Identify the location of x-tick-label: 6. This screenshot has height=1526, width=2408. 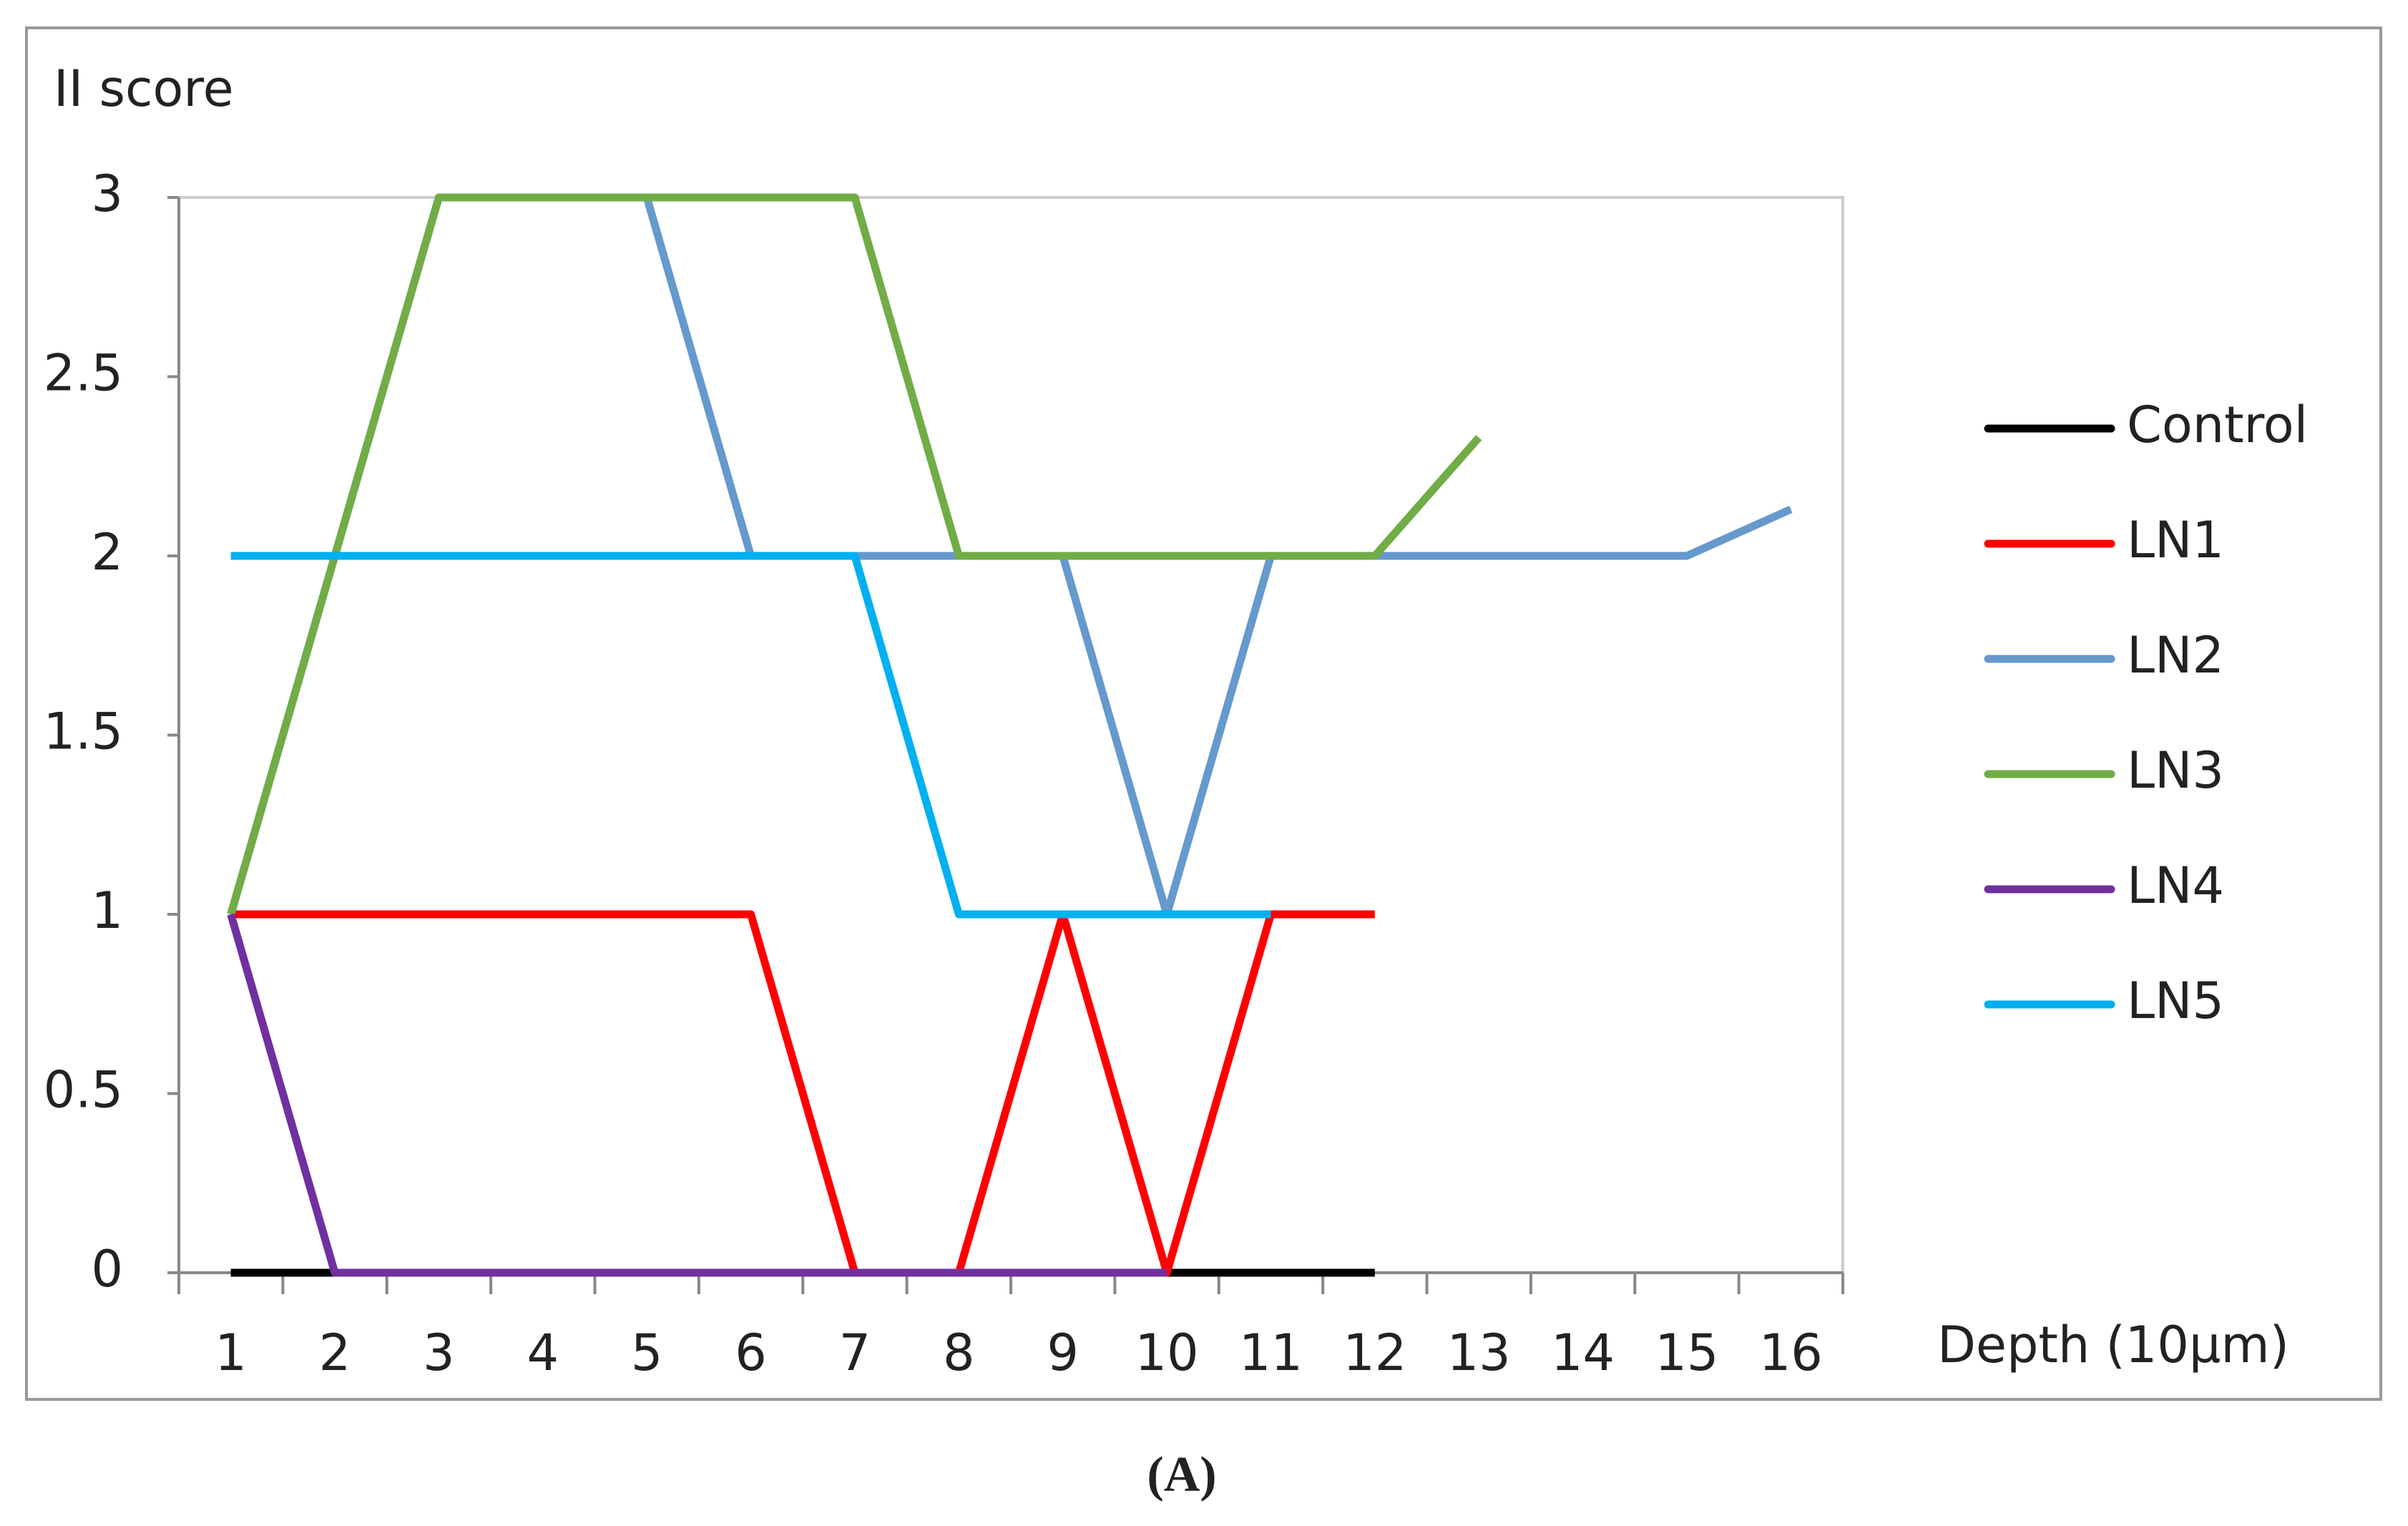
(751, 1353).